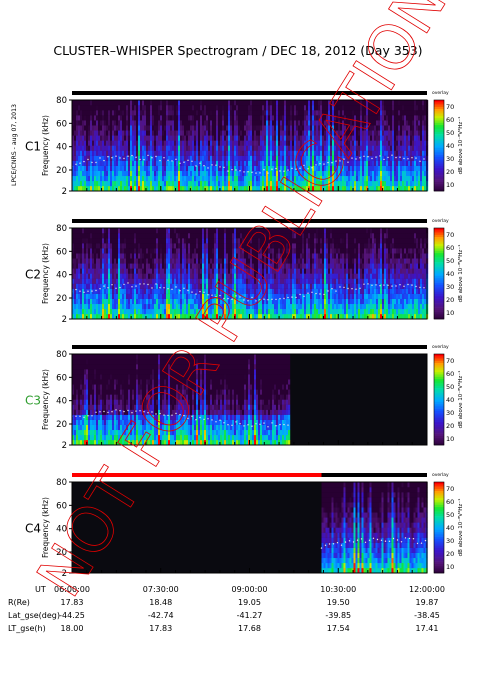 Image resolution: width=479 pixels, height=678 pixels. I want to click on colorbar-segment, so click(439, 158).